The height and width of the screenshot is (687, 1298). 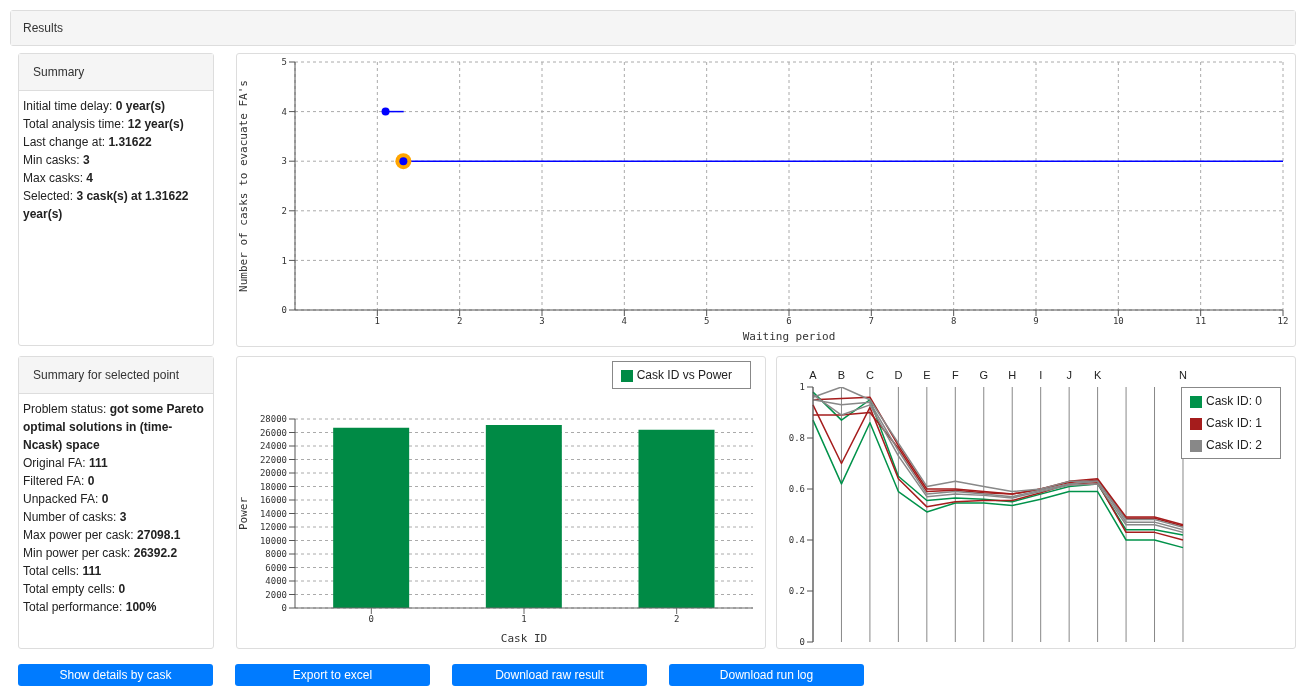 What do you see at coordinates (653, 28) in the screenshot?
I see `text: Results` at bounding box center [653, 28].